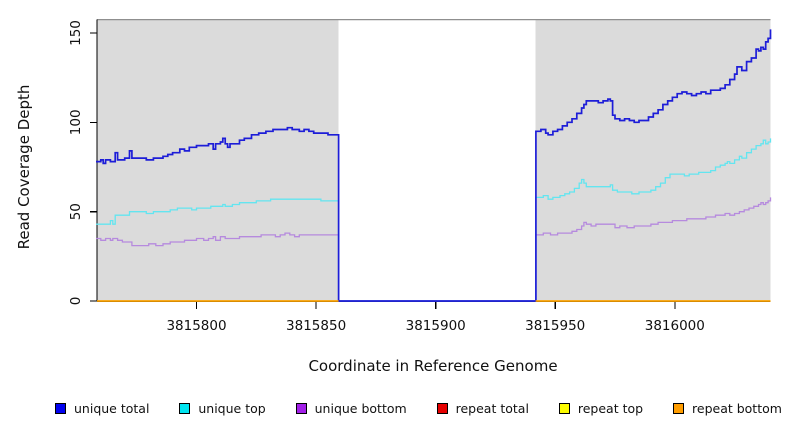  I want to click on legend-item-unique-total: unique total, so click(102, 408).